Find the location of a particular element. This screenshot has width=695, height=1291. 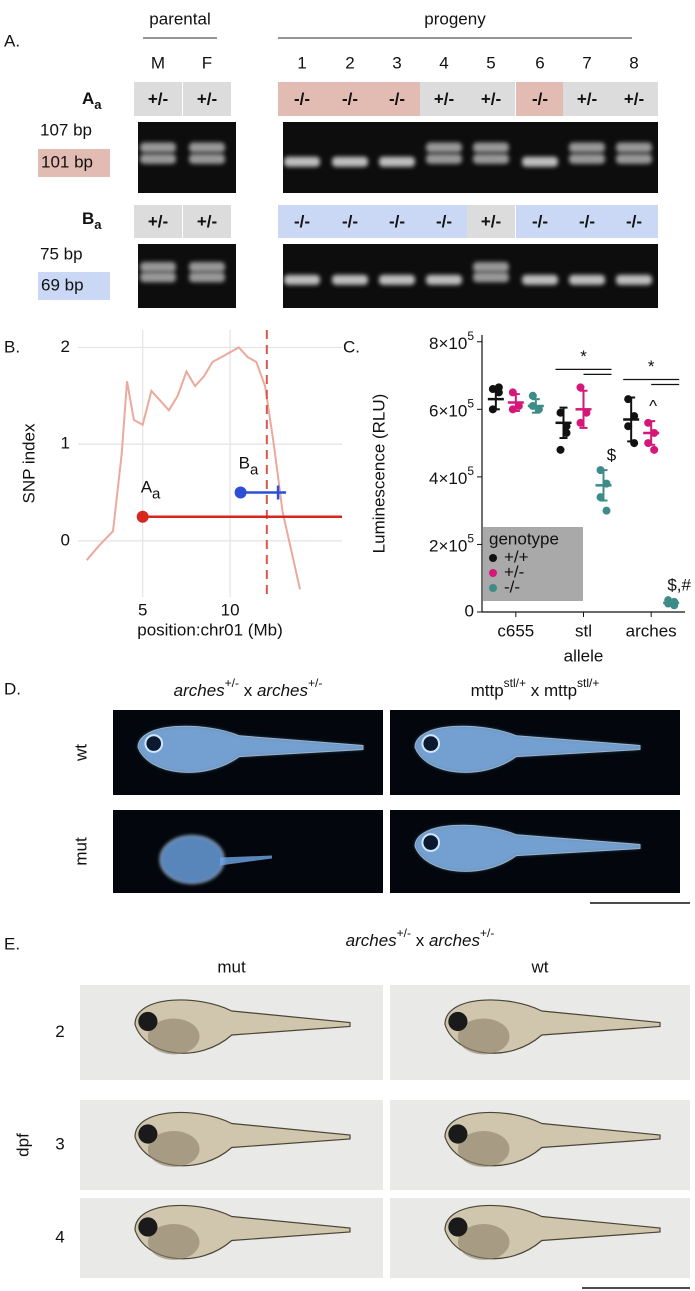

title-part: +/- is located at coordinates (487, 933).